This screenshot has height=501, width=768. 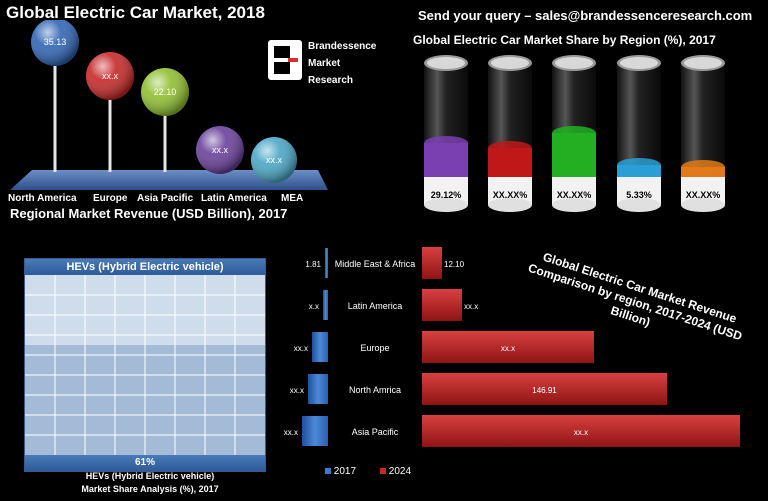 I want to click on region-label: MEA, so click(x=292, y=198).